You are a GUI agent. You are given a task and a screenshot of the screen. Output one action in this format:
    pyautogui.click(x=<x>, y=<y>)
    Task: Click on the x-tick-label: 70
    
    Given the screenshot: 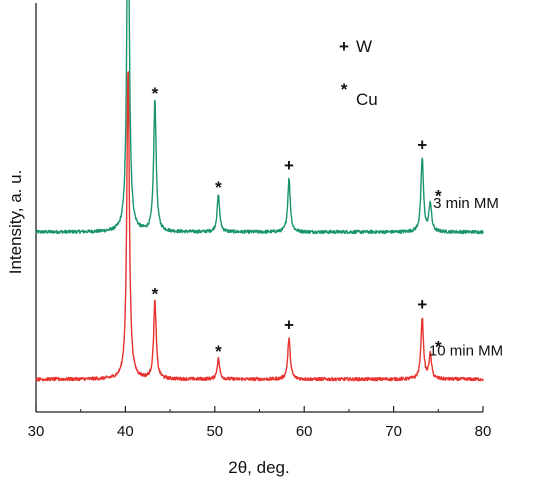 What is the action you would take?
    pyautogui.click(x=393, y=431)
    